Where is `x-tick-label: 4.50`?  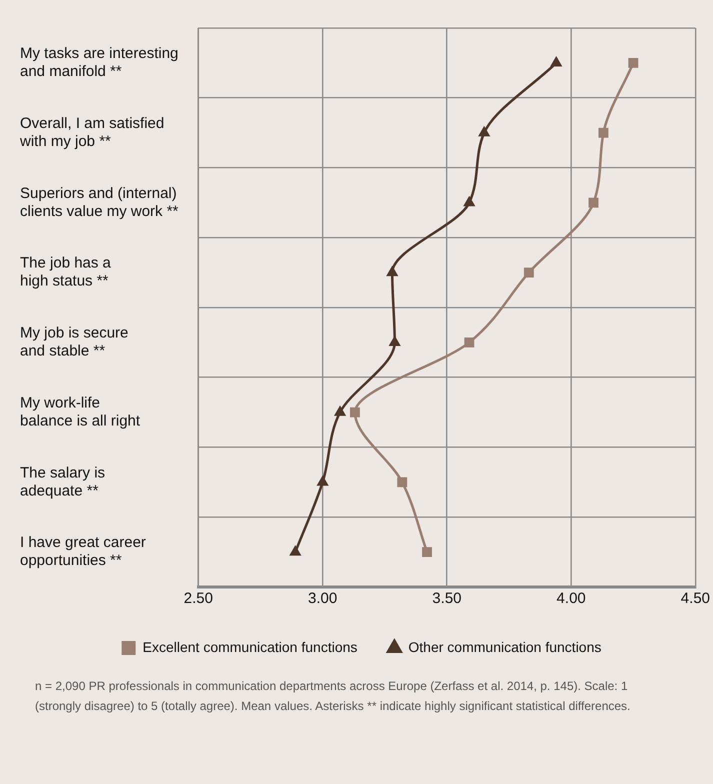
x-tick-label: 4.50 is located at coordinates (695, 599).